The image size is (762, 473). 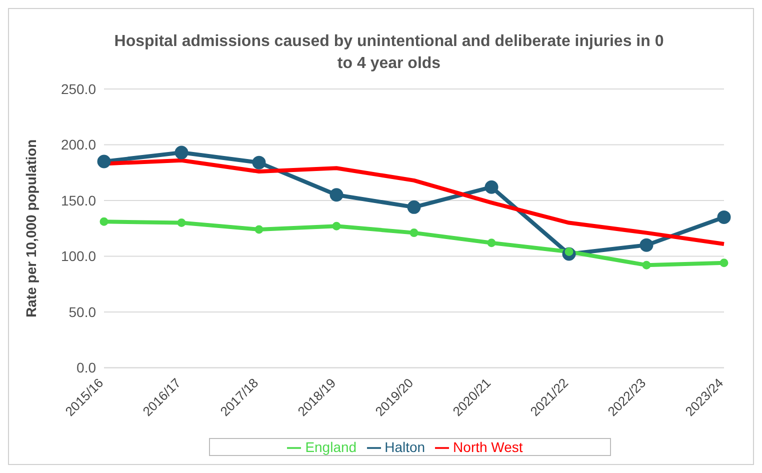 I want to click on legend-label: North West, so click(x=488, y=446).